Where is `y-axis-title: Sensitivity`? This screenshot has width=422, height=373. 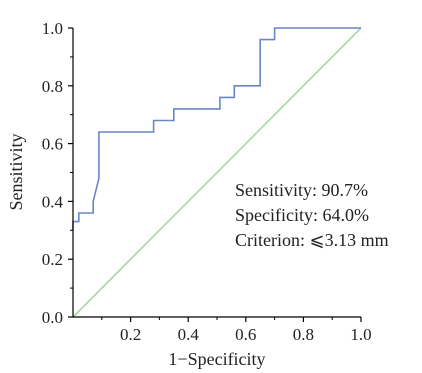 y-axis-title: Sensitivity is located at coordinates (16, 171).